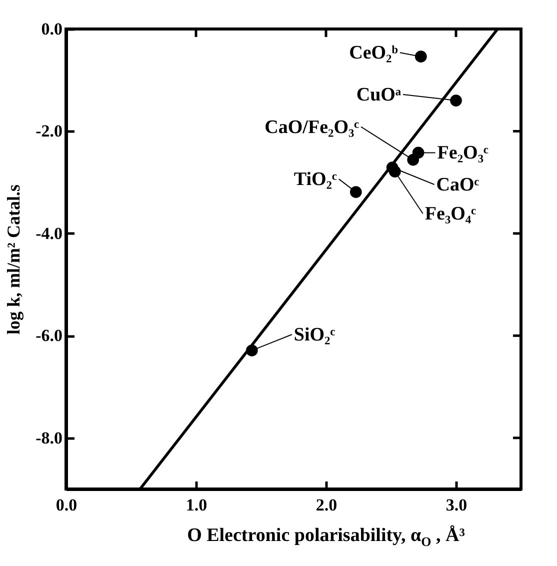 The image size is (557, 566). What do you see at coordinates (450, 214) in the screenshot?
I see `annotation: Fe₃O₄ᶜ` at bounding box center [450, 214].